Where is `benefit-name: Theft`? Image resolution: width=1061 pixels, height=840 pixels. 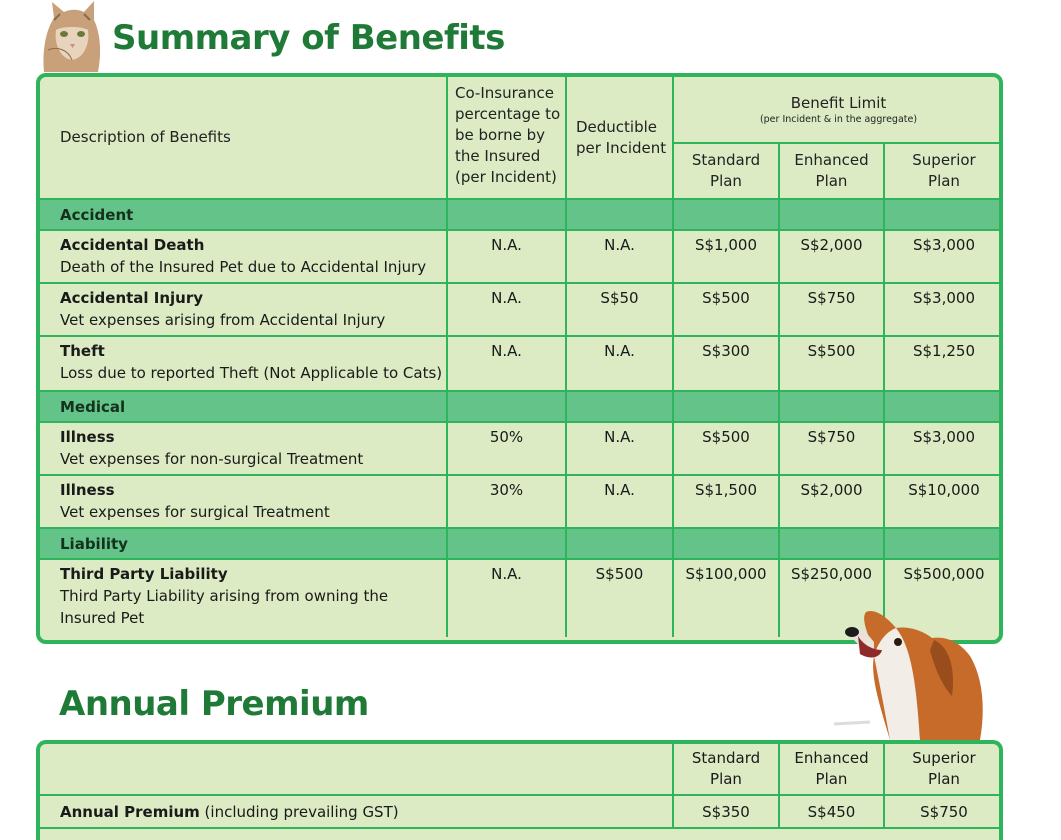 benefit-name: Theft is located at coordinates (82, 351).